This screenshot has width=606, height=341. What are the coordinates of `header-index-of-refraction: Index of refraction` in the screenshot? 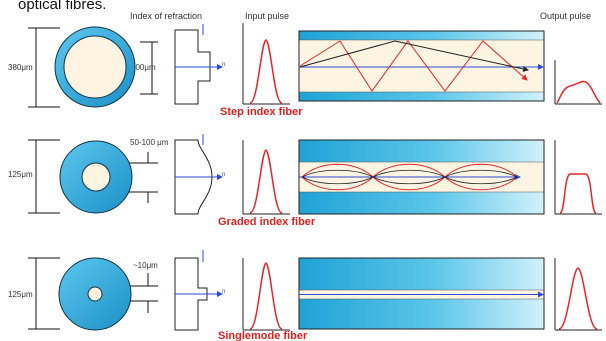 It's located at (166, 16).